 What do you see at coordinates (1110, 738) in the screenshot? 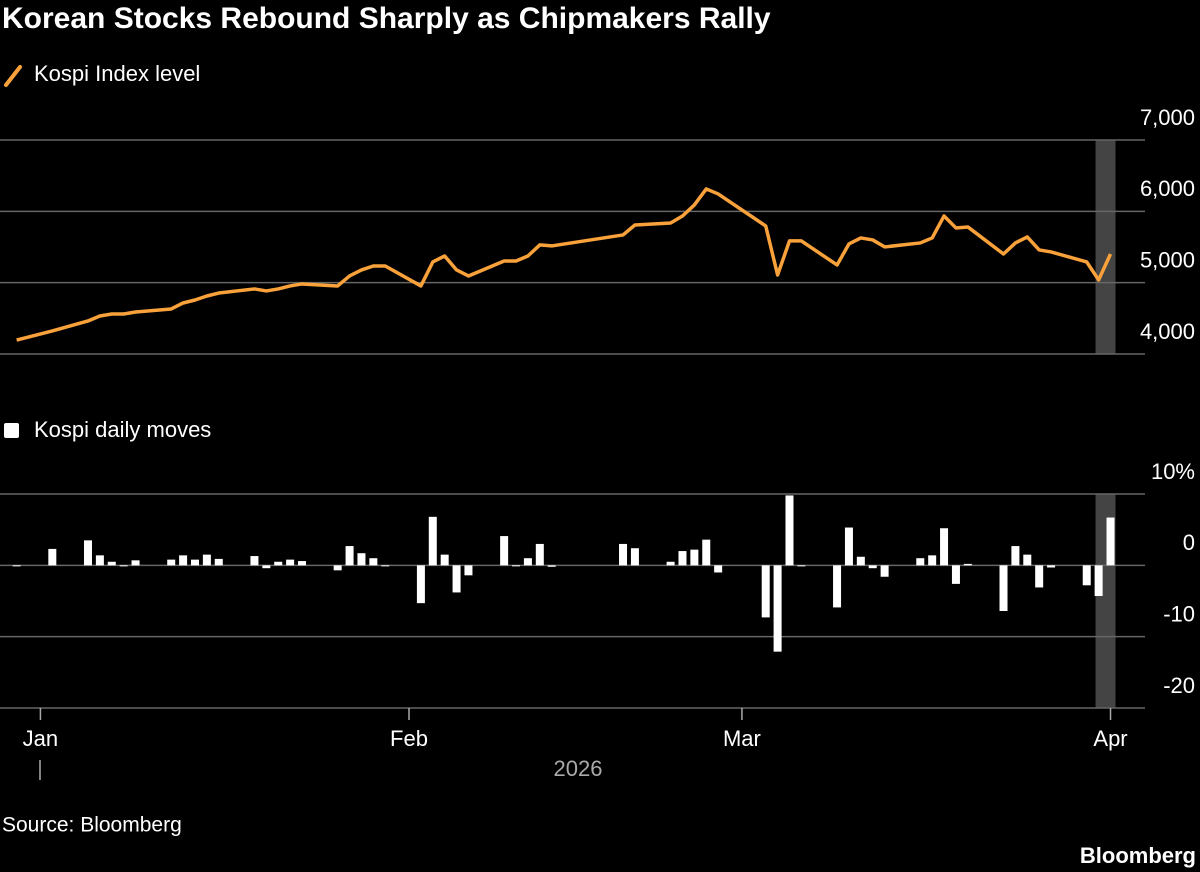
I see `x-tick-label: Apr` at bounding box center [1110, 738].